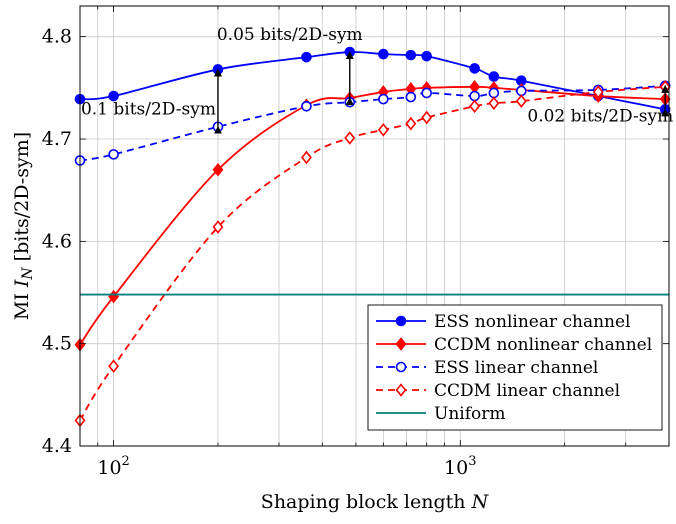 The height and width of the screenshot is (524, 676). I want to click on legend-entry: Uniform, so click(441, 414).